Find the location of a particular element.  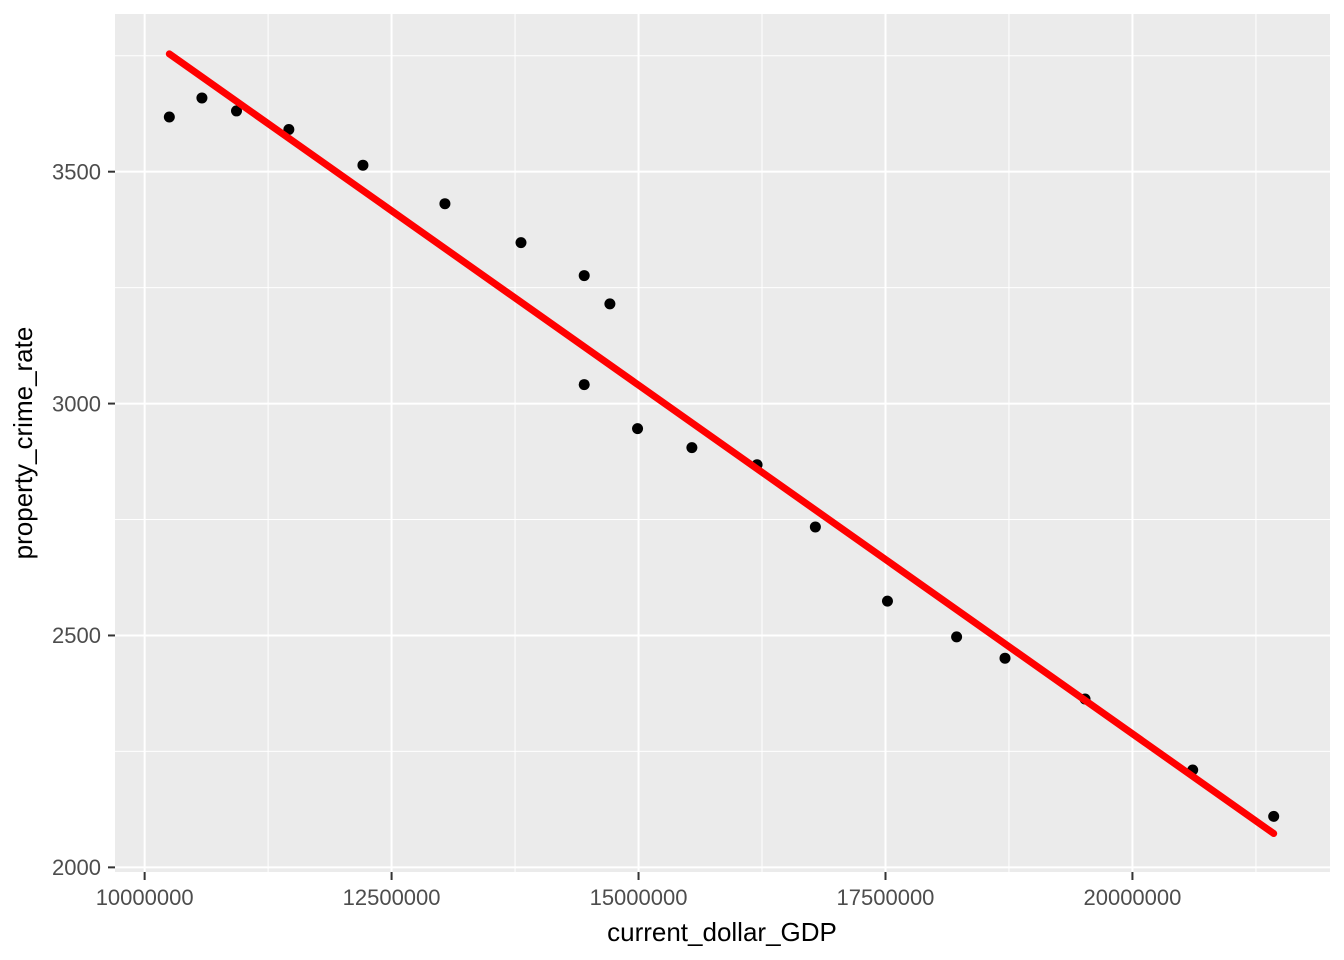

y-tick-label: 2500 is located at coordinates (76, 635).